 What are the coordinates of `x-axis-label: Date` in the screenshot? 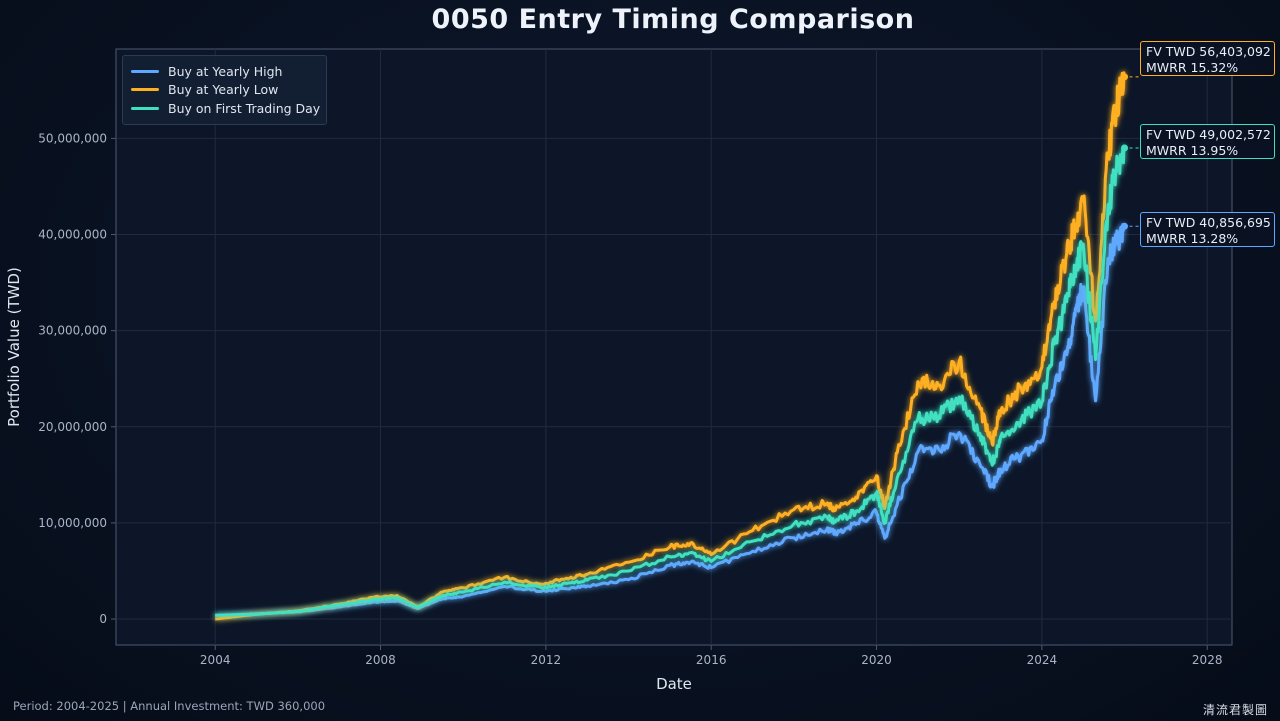 It's located at (674, 684).